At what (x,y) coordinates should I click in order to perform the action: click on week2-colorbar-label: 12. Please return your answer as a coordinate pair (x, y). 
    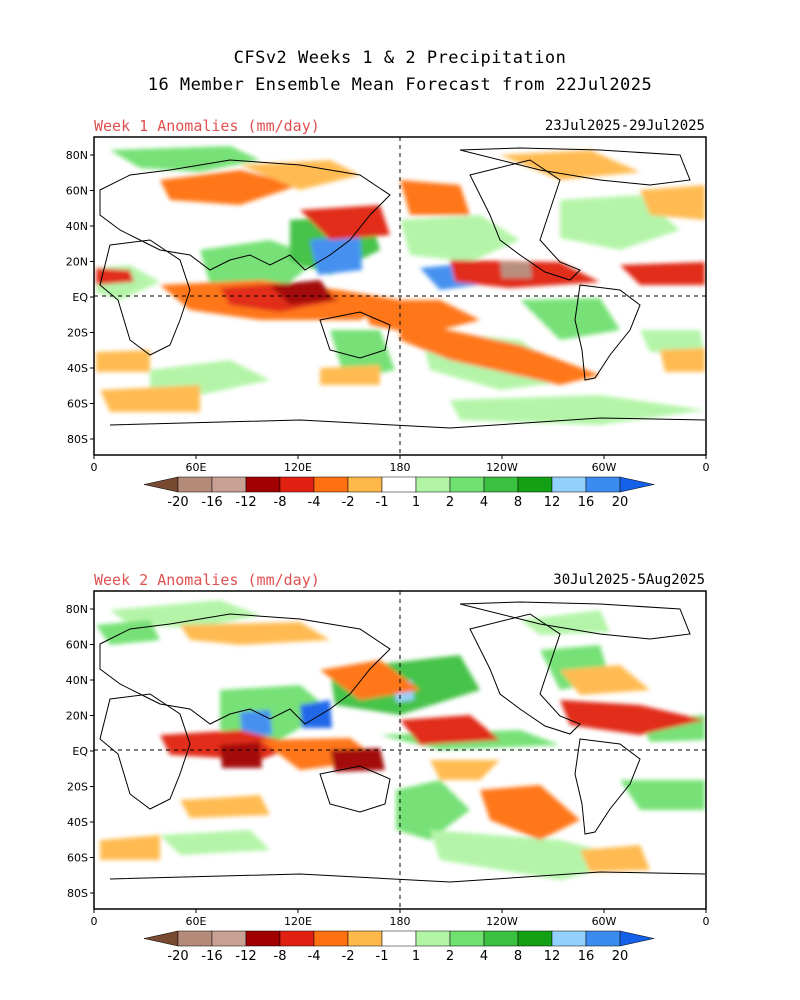
    Looking at the image, I should click on (552, 956).